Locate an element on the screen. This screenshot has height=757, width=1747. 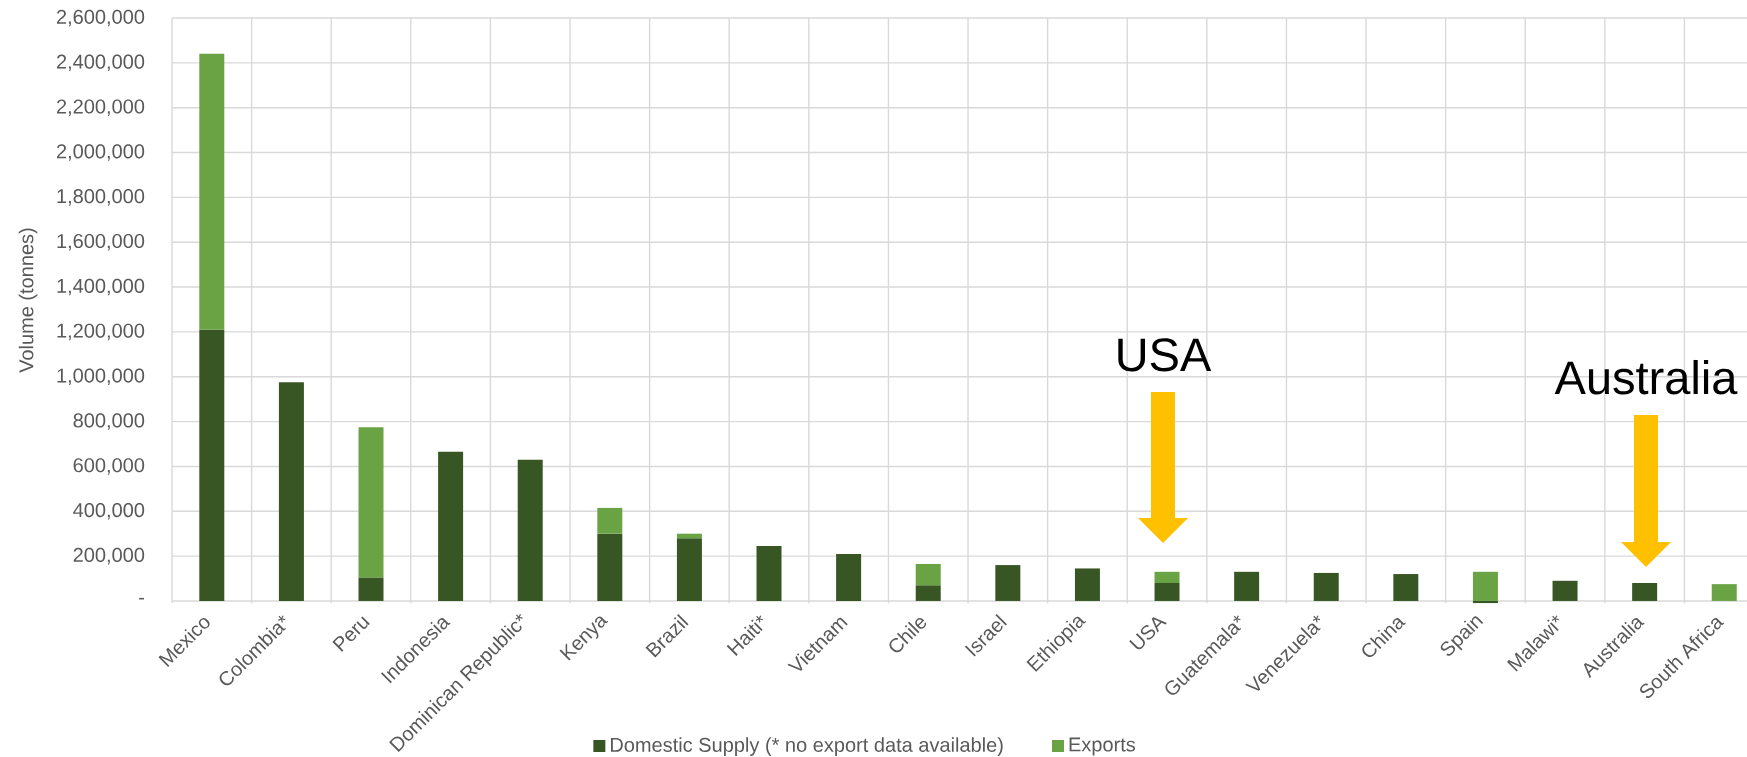
legend-label: Domestic Supply (* no export data available) is located at coordinates (806, 746).